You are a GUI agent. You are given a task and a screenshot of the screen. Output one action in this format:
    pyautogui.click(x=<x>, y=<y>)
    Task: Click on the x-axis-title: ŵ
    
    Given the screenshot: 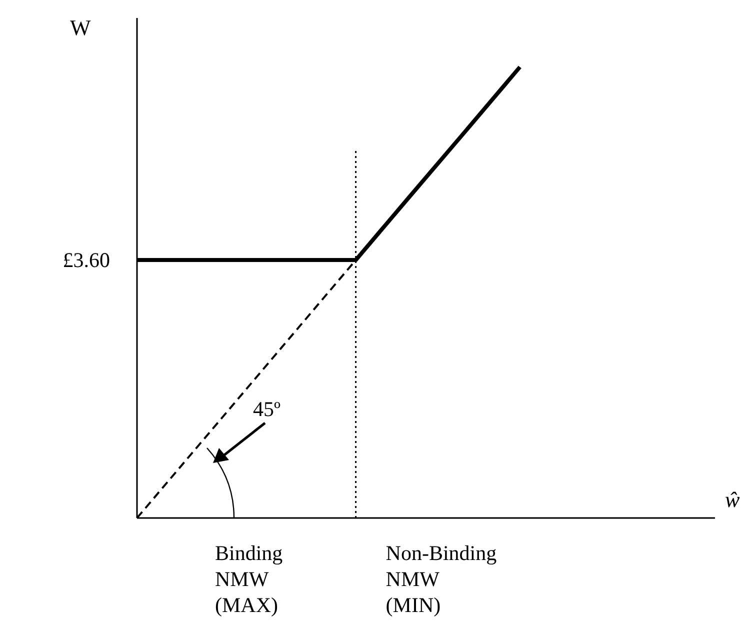 What is the action you would take?
    pyautogui.click(x=732, y=499)
    